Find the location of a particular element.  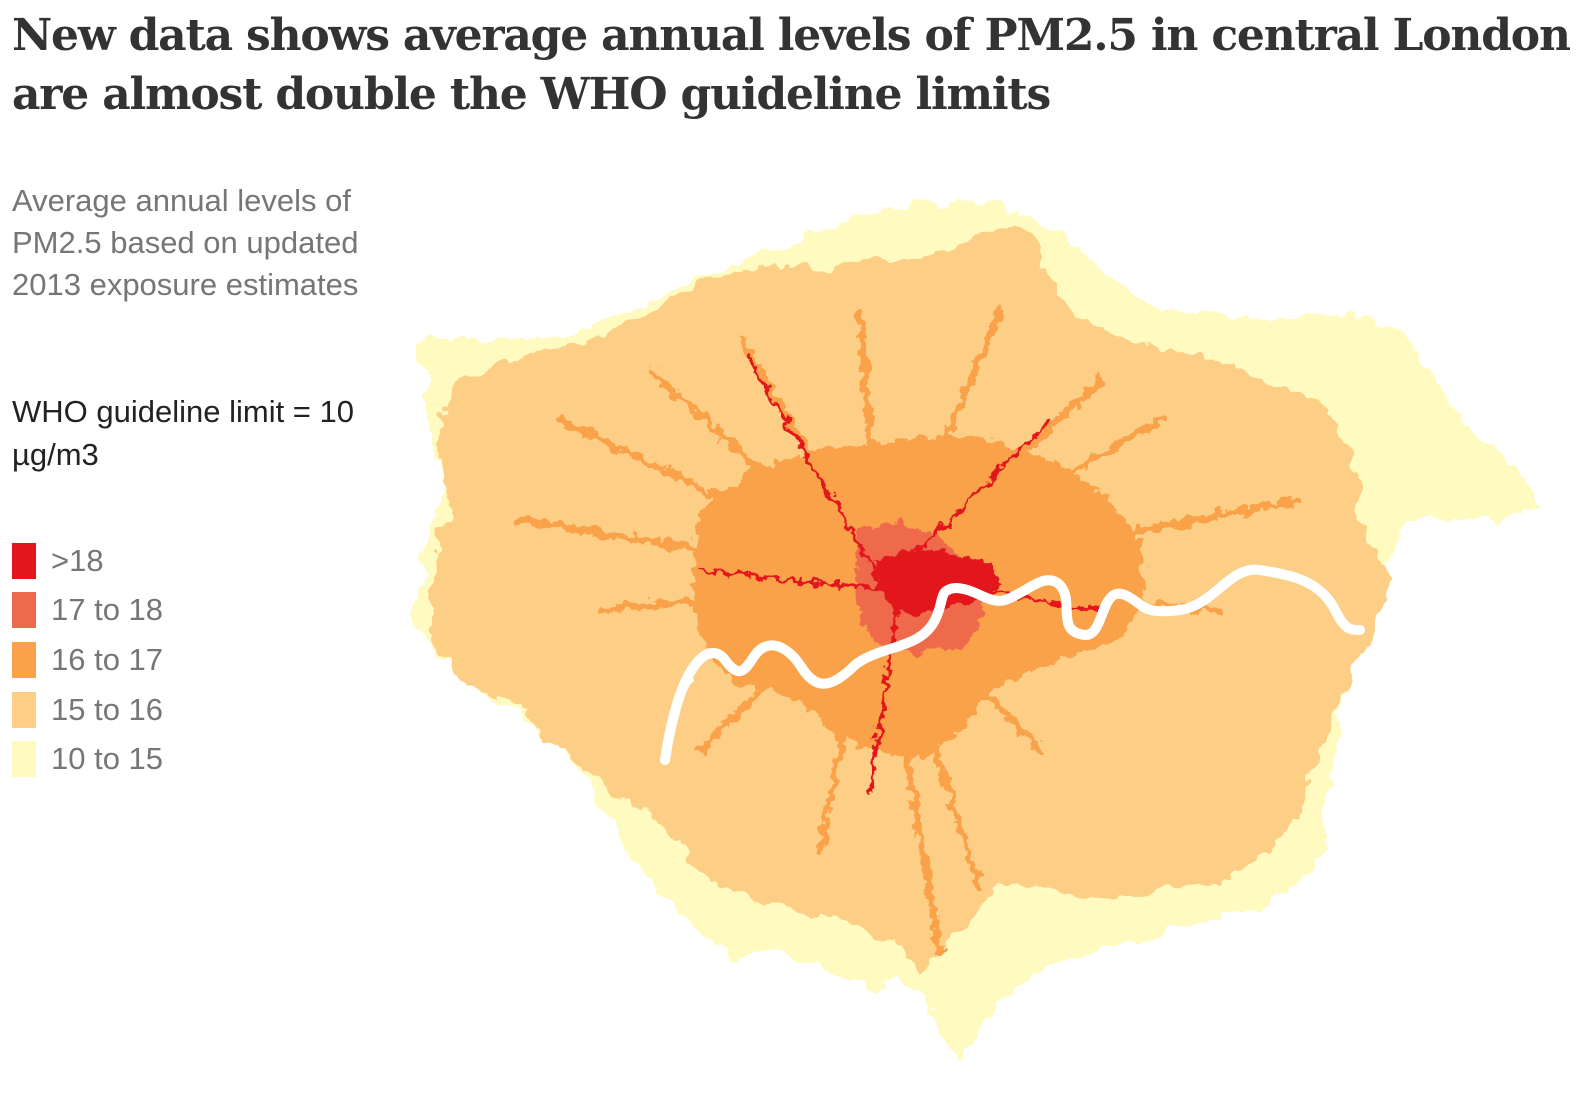

legend-label-15-to-16: 15 to 16 is located at coordinates (107, 709).